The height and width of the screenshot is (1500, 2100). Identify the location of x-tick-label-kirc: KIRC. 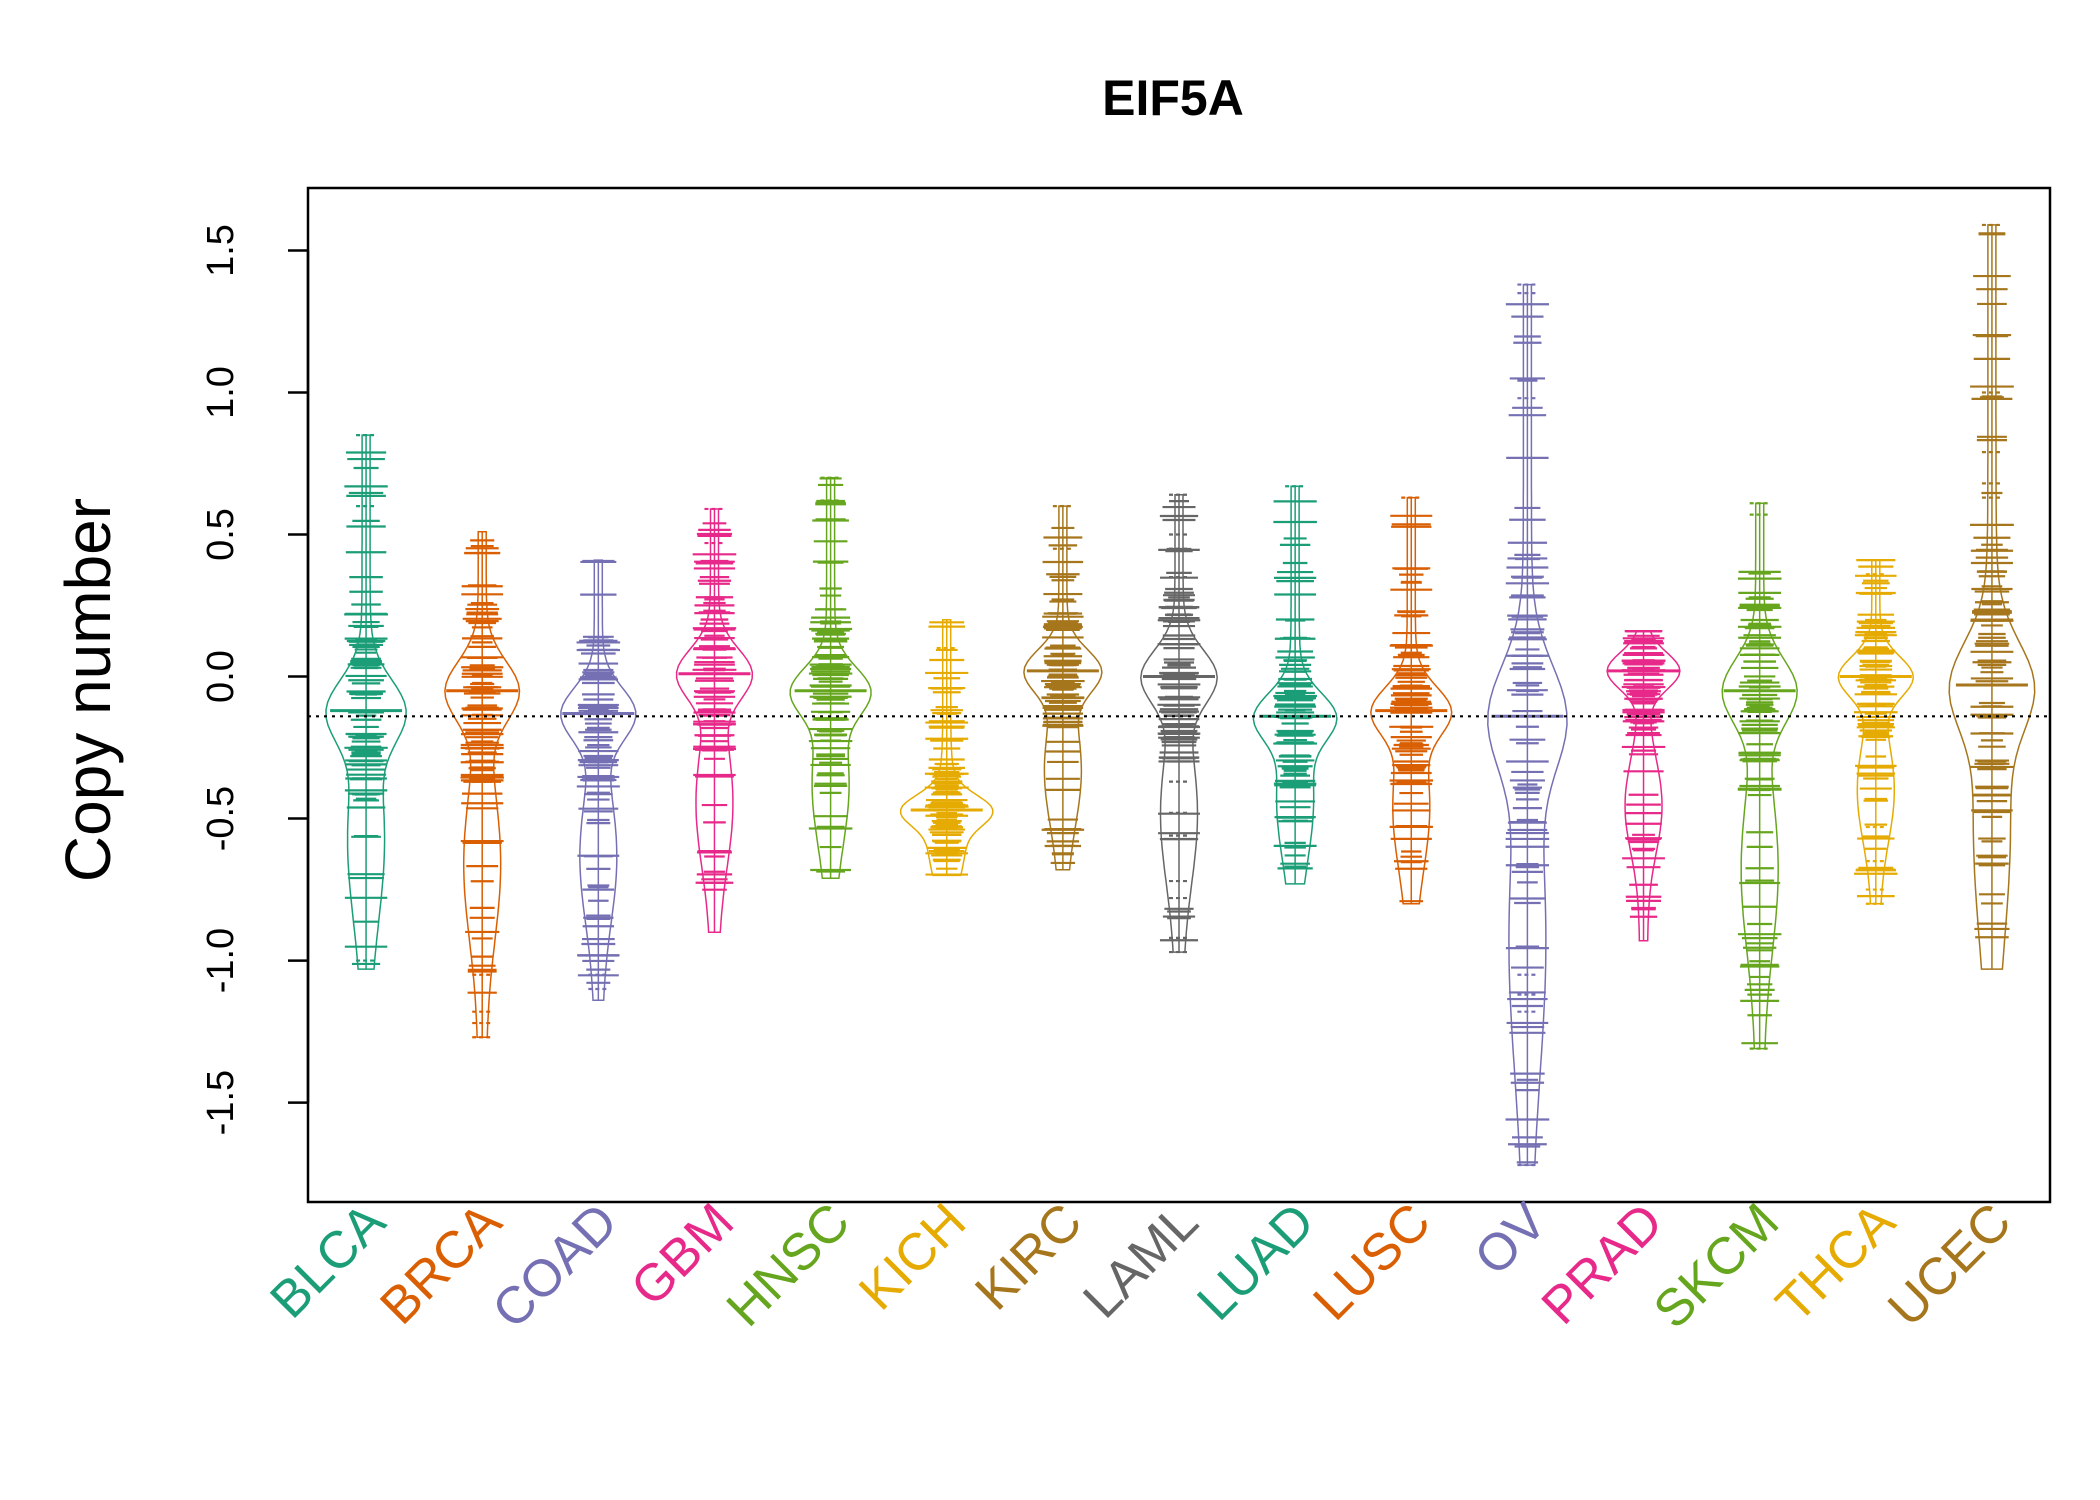
(1028, 1256).